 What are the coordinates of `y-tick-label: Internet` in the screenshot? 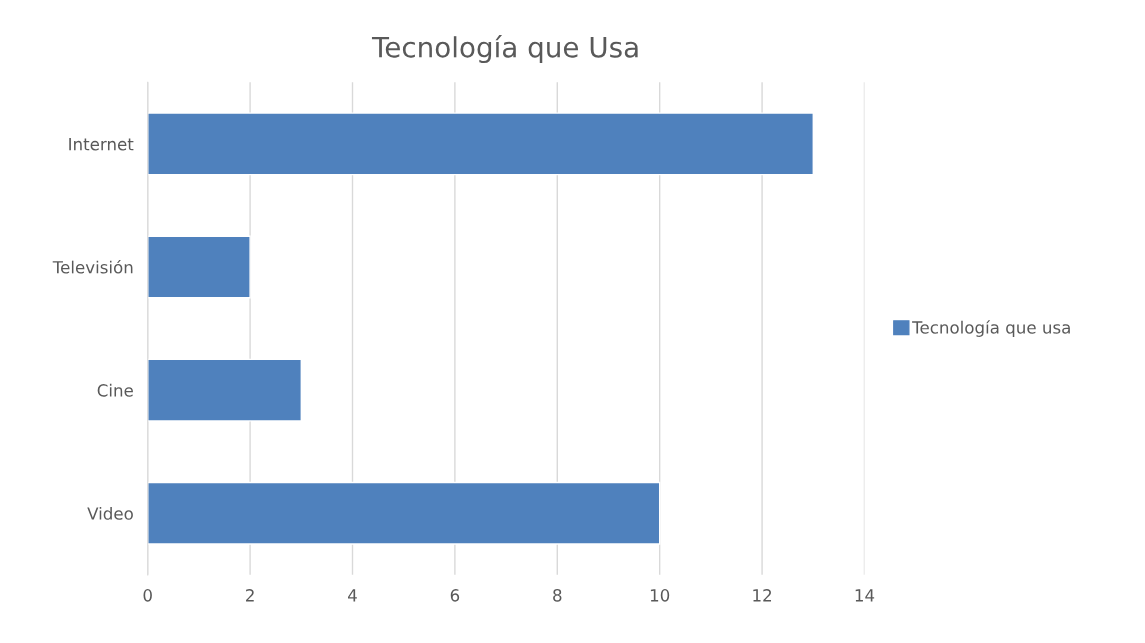 It's located at (101, 144).